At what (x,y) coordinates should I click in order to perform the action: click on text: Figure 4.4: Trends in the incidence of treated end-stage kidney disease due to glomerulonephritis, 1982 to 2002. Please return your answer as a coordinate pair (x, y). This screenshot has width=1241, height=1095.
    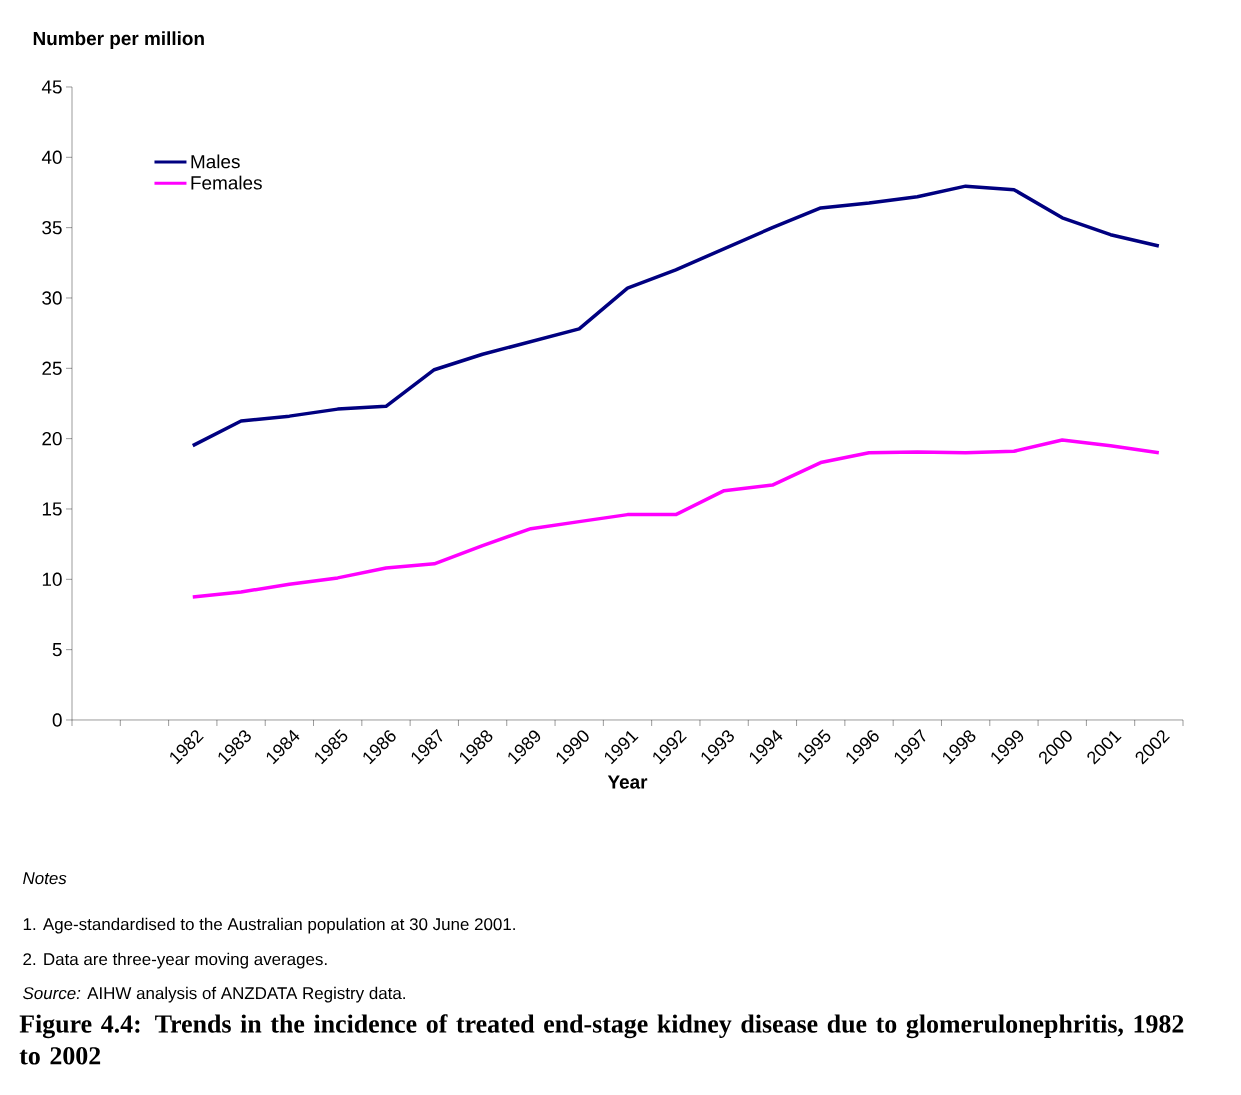
    Looking at the image, I should click on (601, 1039).